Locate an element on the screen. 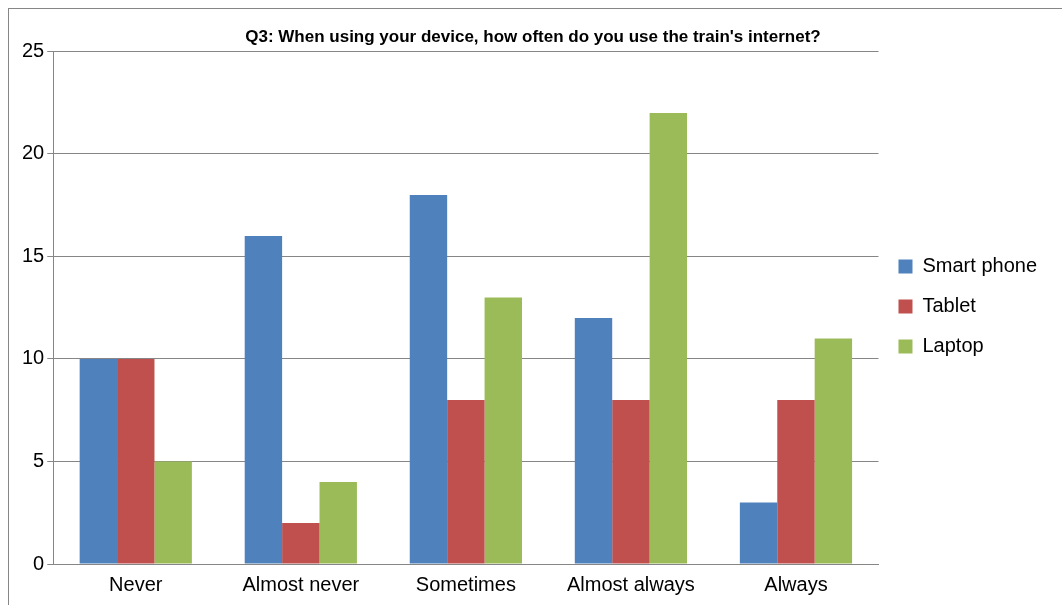 This screenshot has height=605, width=1062. chart-title: Q3: When using your device, how often do you use the train's internet? is located at coordinates (533, 36).